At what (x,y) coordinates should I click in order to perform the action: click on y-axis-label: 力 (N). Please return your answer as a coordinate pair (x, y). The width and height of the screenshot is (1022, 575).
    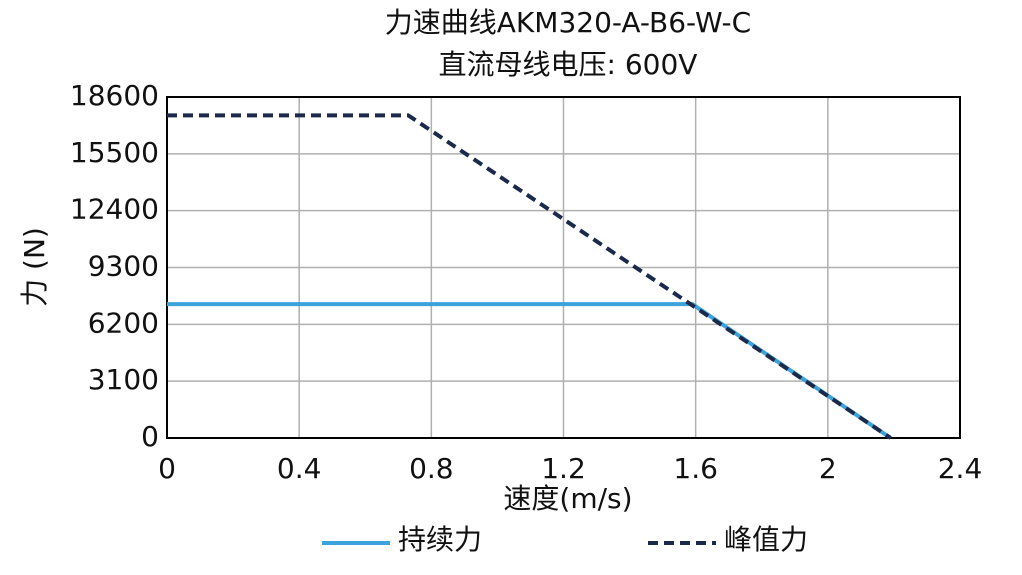
    Looking at the image, I should click on (34, 267).